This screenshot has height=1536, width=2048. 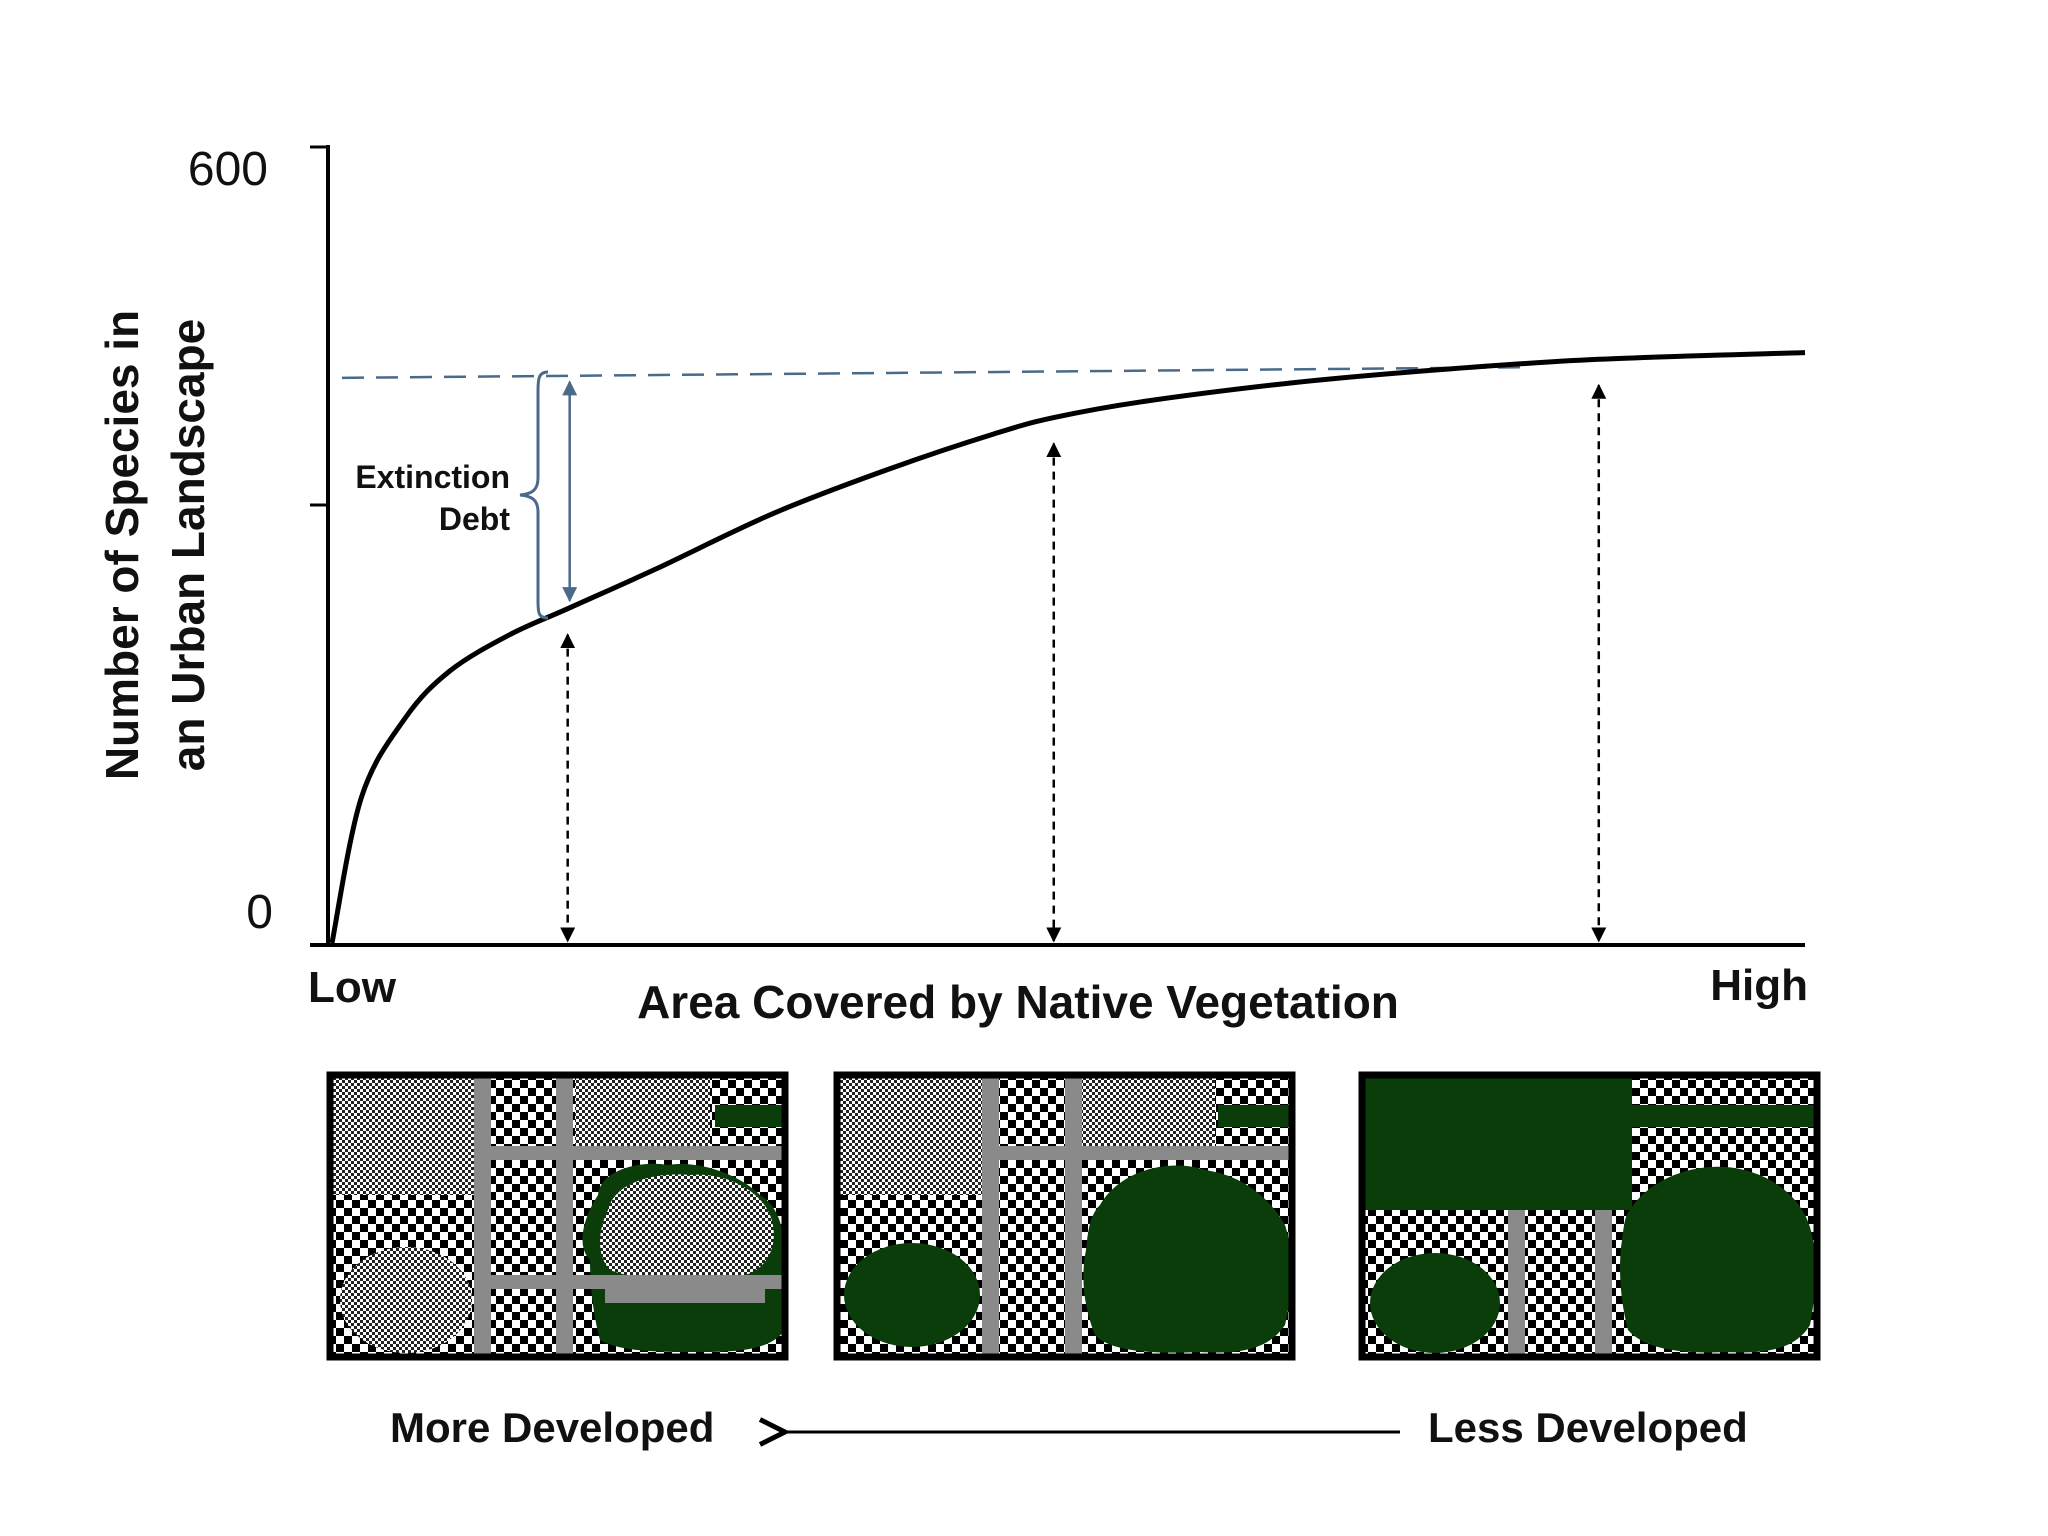 I want to click on landscape-panel-less-developed, so click(x=1589, y=1216).